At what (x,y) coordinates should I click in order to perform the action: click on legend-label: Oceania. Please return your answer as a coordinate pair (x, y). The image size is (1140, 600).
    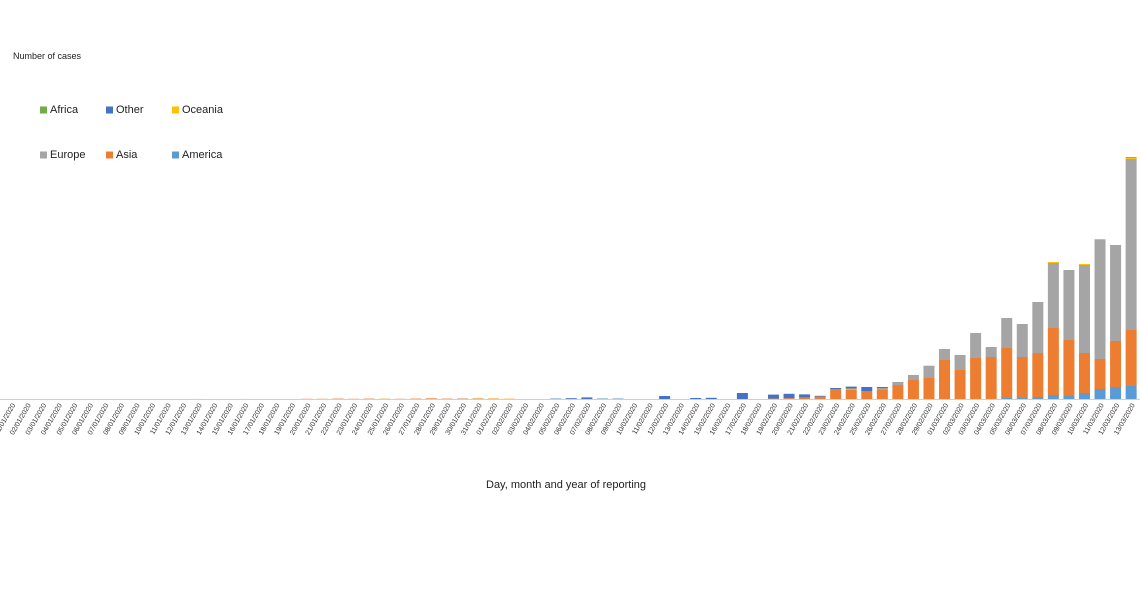
    Looking at the image, I should click on (203, 110).